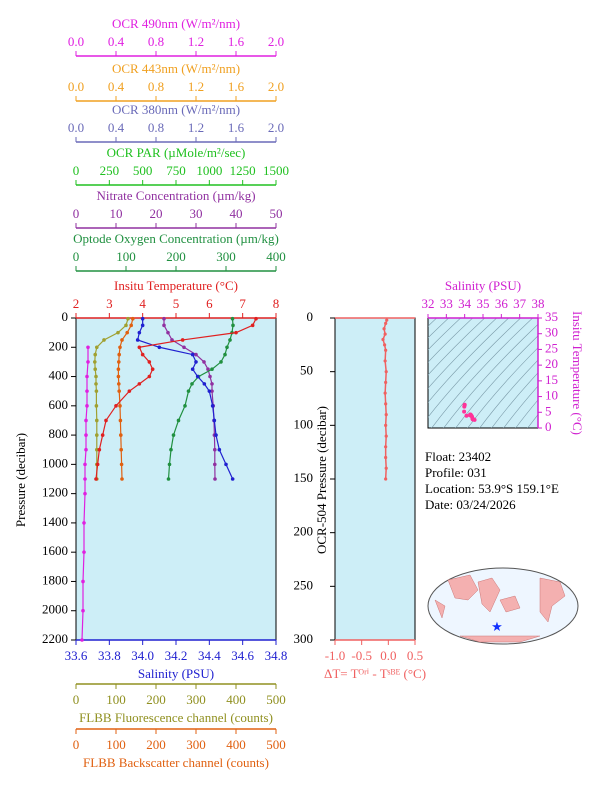 The image size is (598, 785). Describe the element at coordinates (304, 584) in the screenshot. I see `y-tick-label: 250` at that location.